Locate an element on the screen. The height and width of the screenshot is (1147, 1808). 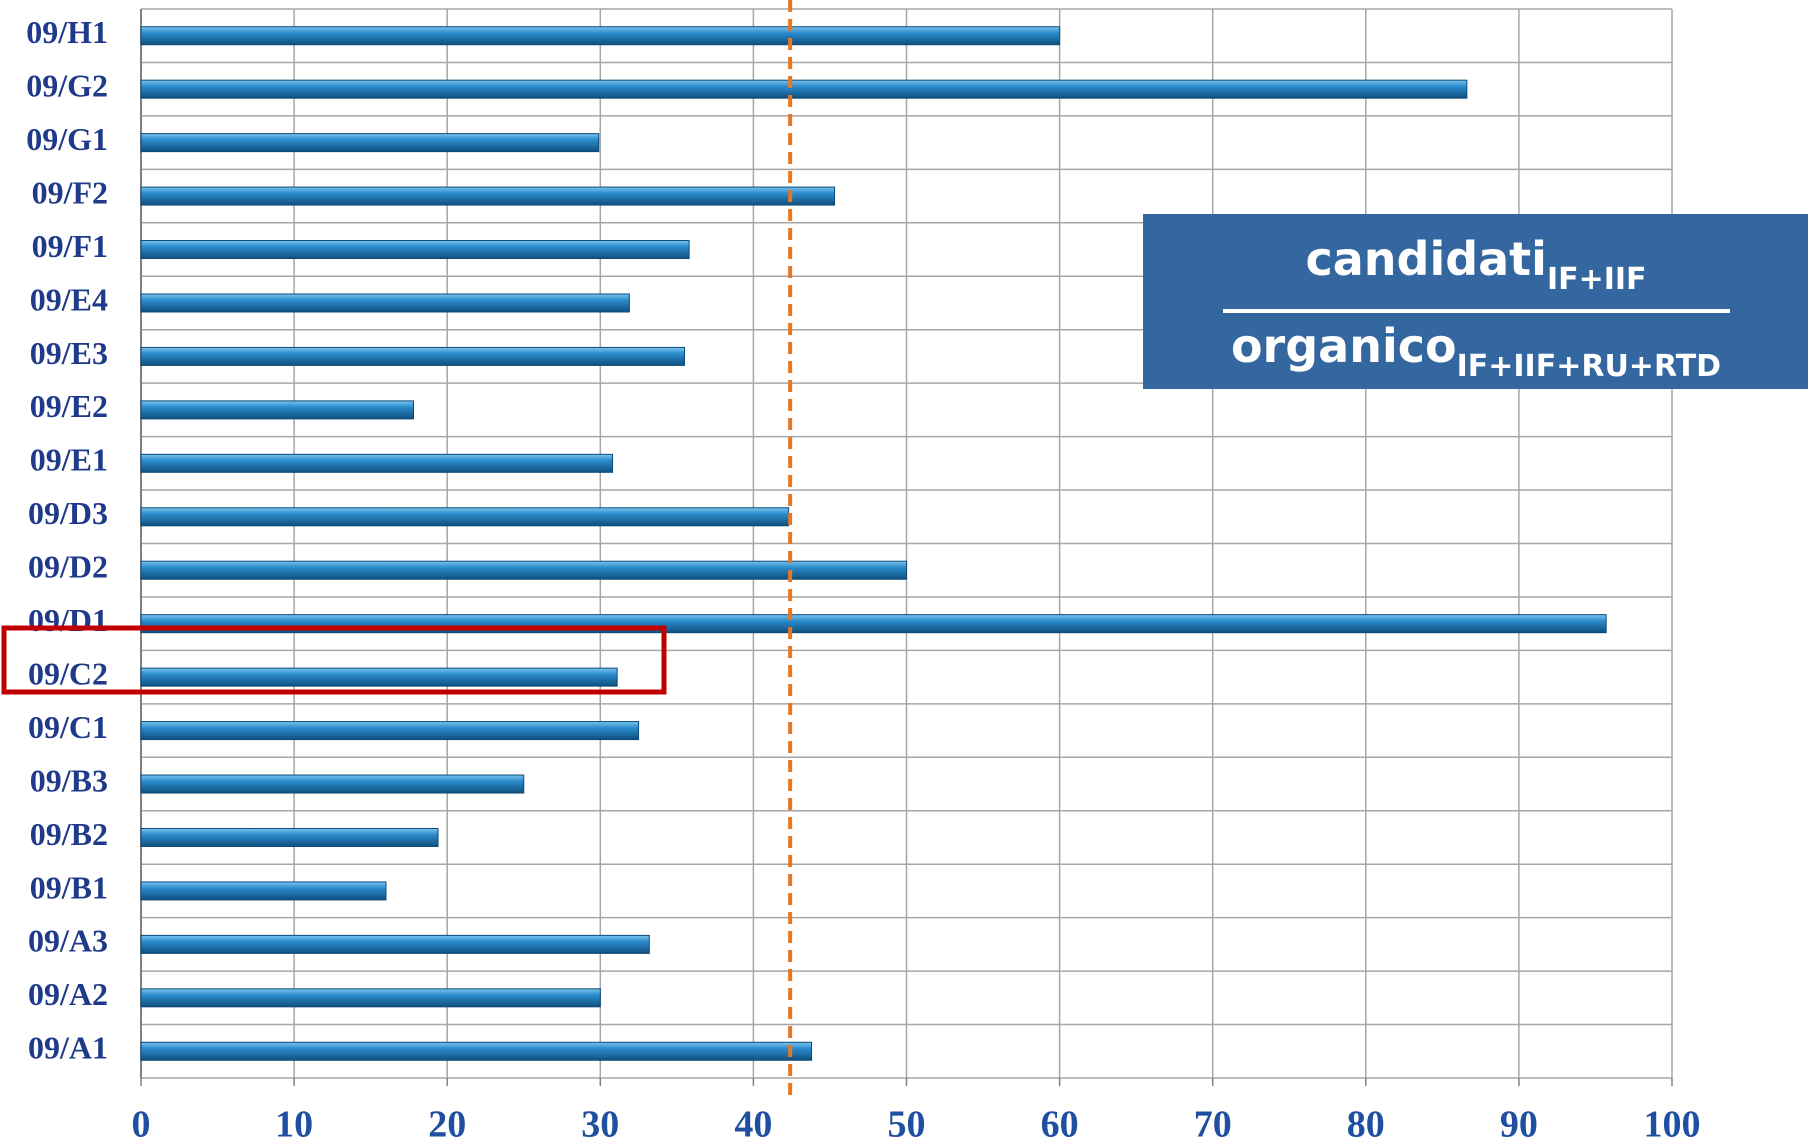
x-tick-label: 50 is located at coordinates (907, 1125).